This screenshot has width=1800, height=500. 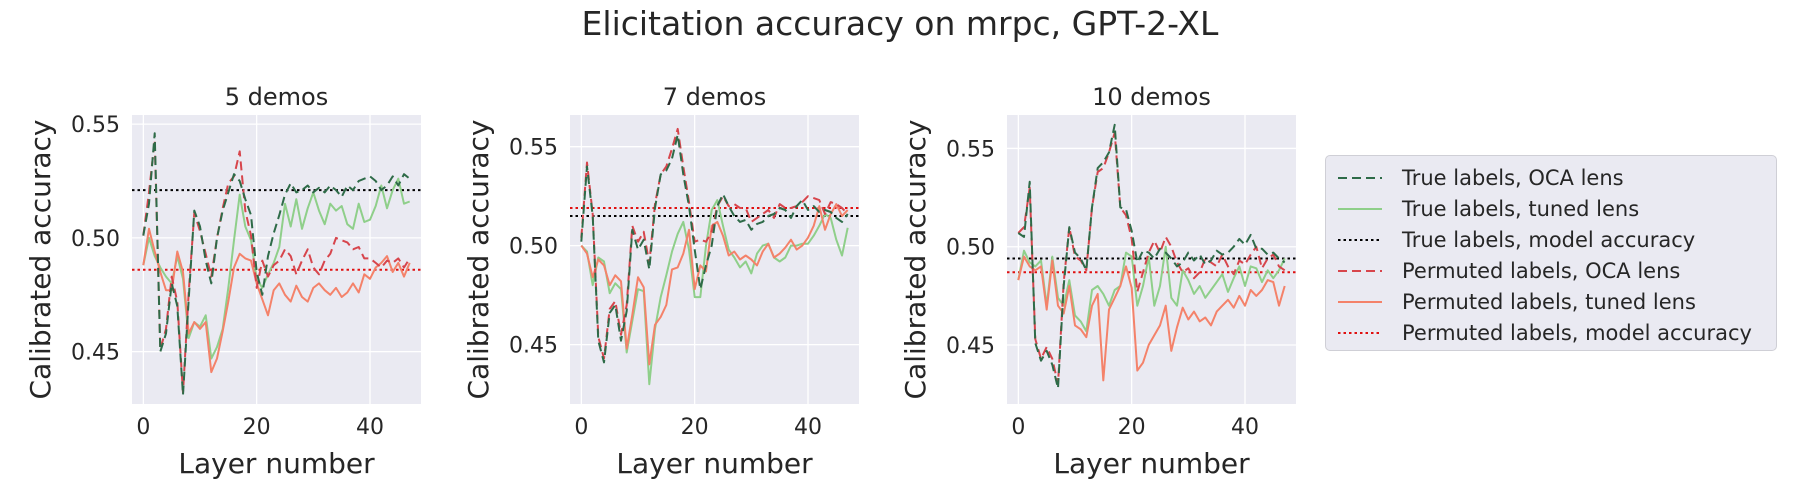 What do you see at coordinates (1360, 239) in the screenshot?
I see `legend-swatch-true-model` at bounding box center [1360, 239].